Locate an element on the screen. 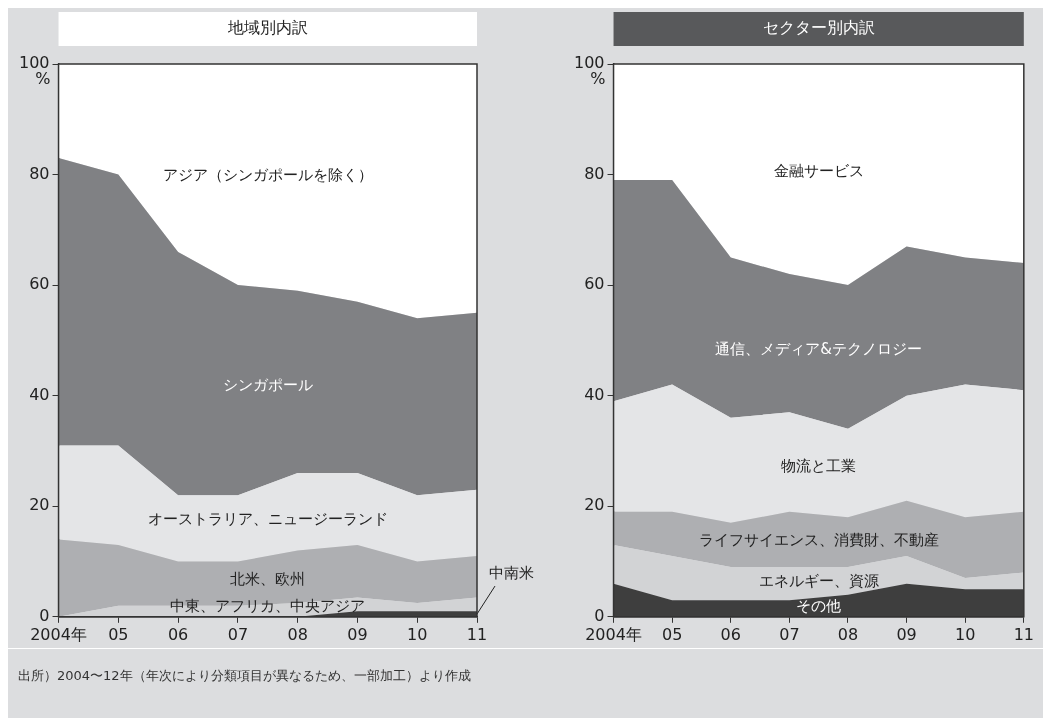 The height and width of the screenshot is (726, 1051). series-label: その他 is located at coordinates (819, 605).